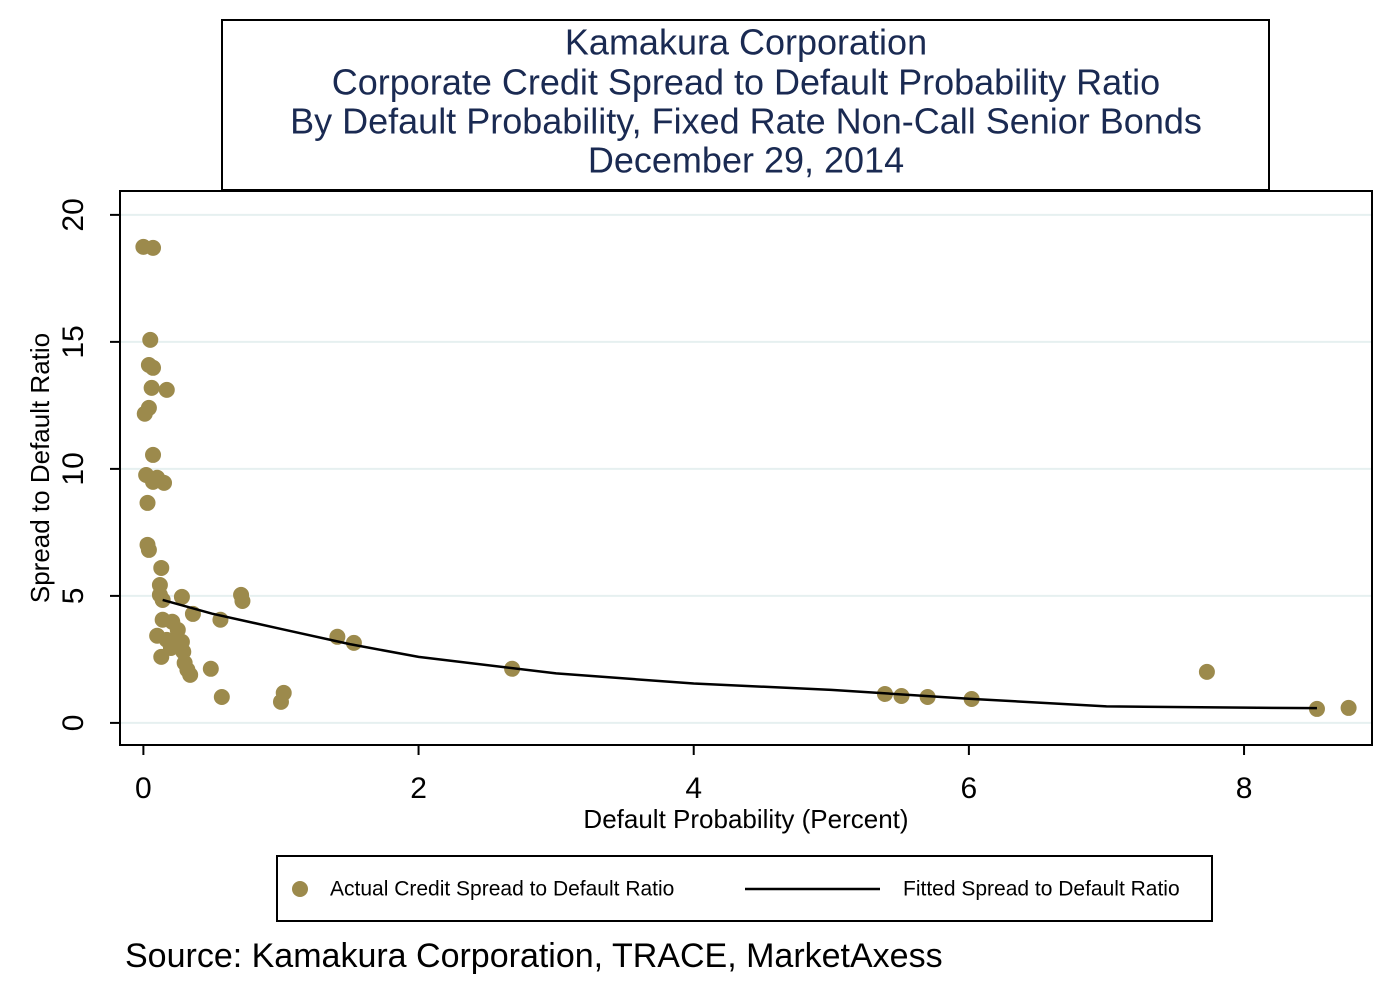 Image resolution: width=1397 pixels, height=1004 pixels. What do you see at coordinates (73, 341) in the screenshot?
I see `y-tick-label: 15` at bounding box center [73, 341].